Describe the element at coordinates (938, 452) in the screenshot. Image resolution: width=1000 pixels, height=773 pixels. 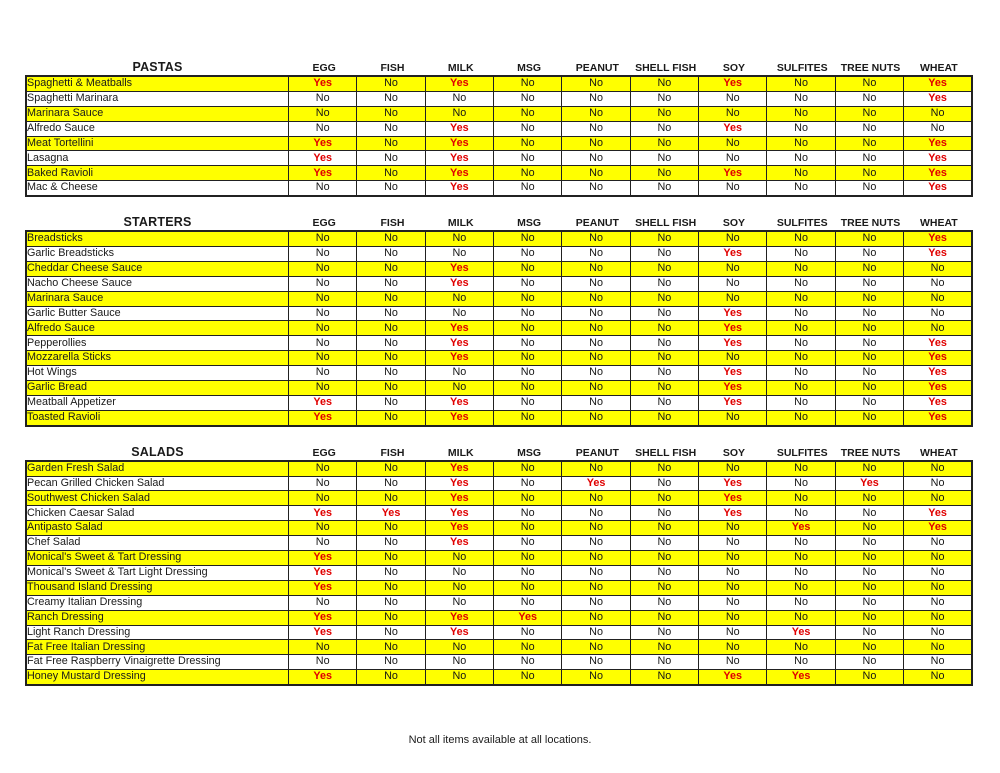
I see `column-header-wheat: WHEAT` at that location.